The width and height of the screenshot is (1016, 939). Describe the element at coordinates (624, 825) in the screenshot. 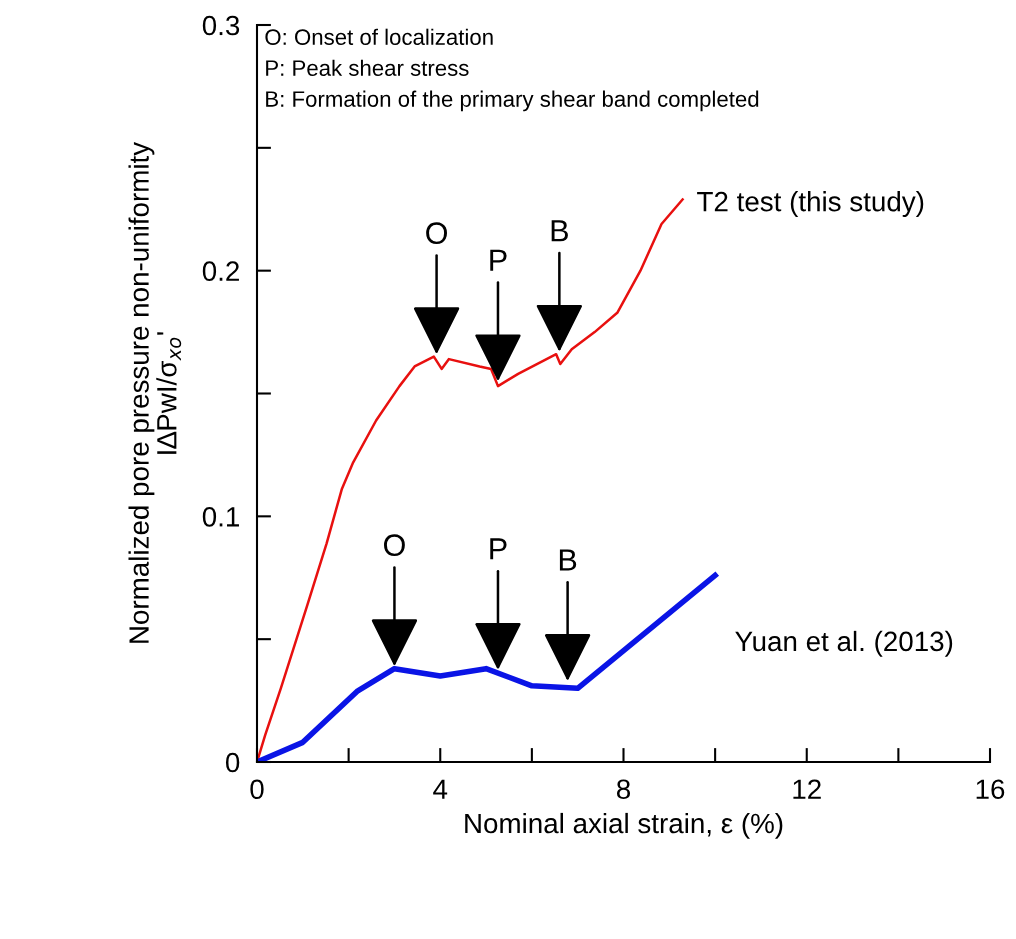

I see `x-axis-title: Nominal axial strain, ε (%)` at that location.